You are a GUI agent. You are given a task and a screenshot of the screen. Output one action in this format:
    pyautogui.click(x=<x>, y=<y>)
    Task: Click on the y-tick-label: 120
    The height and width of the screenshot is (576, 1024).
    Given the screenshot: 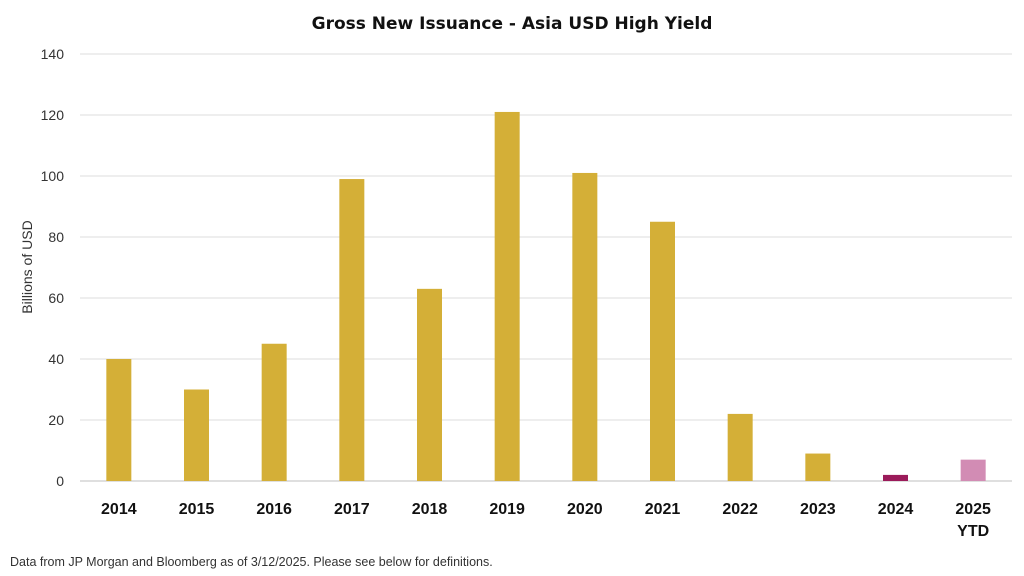 What is the action you would take?
    pyautogui.click(x=53, y=115)
    